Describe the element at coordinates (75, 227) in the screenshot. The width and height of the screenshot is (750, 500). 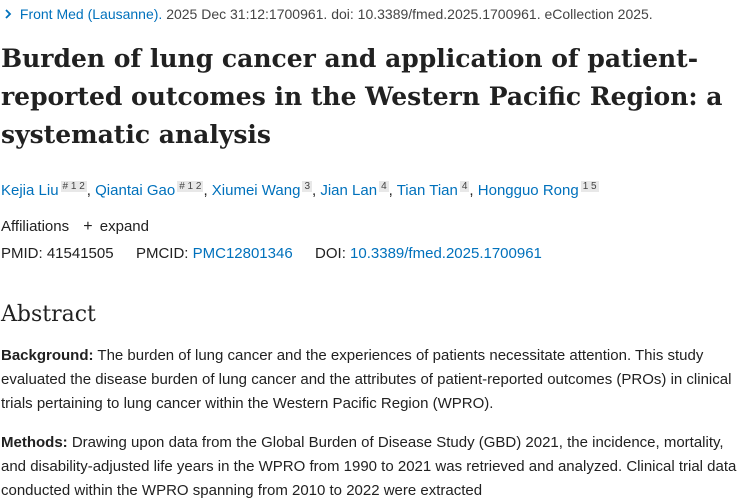
I see `affiliations-toggle: Affiliations + expand` at that location.